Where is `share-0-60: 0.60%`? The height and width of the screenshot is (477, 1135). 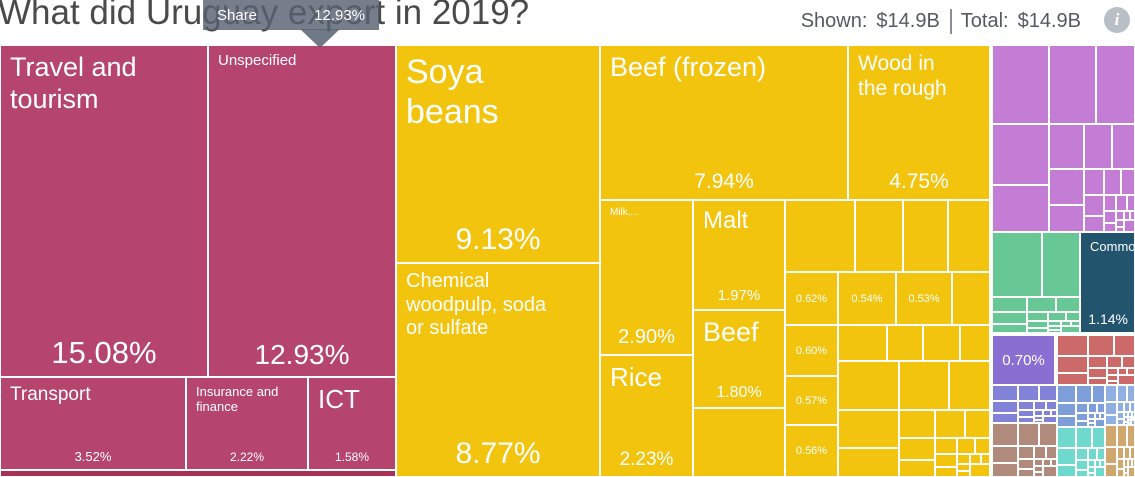
share-0-60: 0.60% is located at coordinates (811, 350).